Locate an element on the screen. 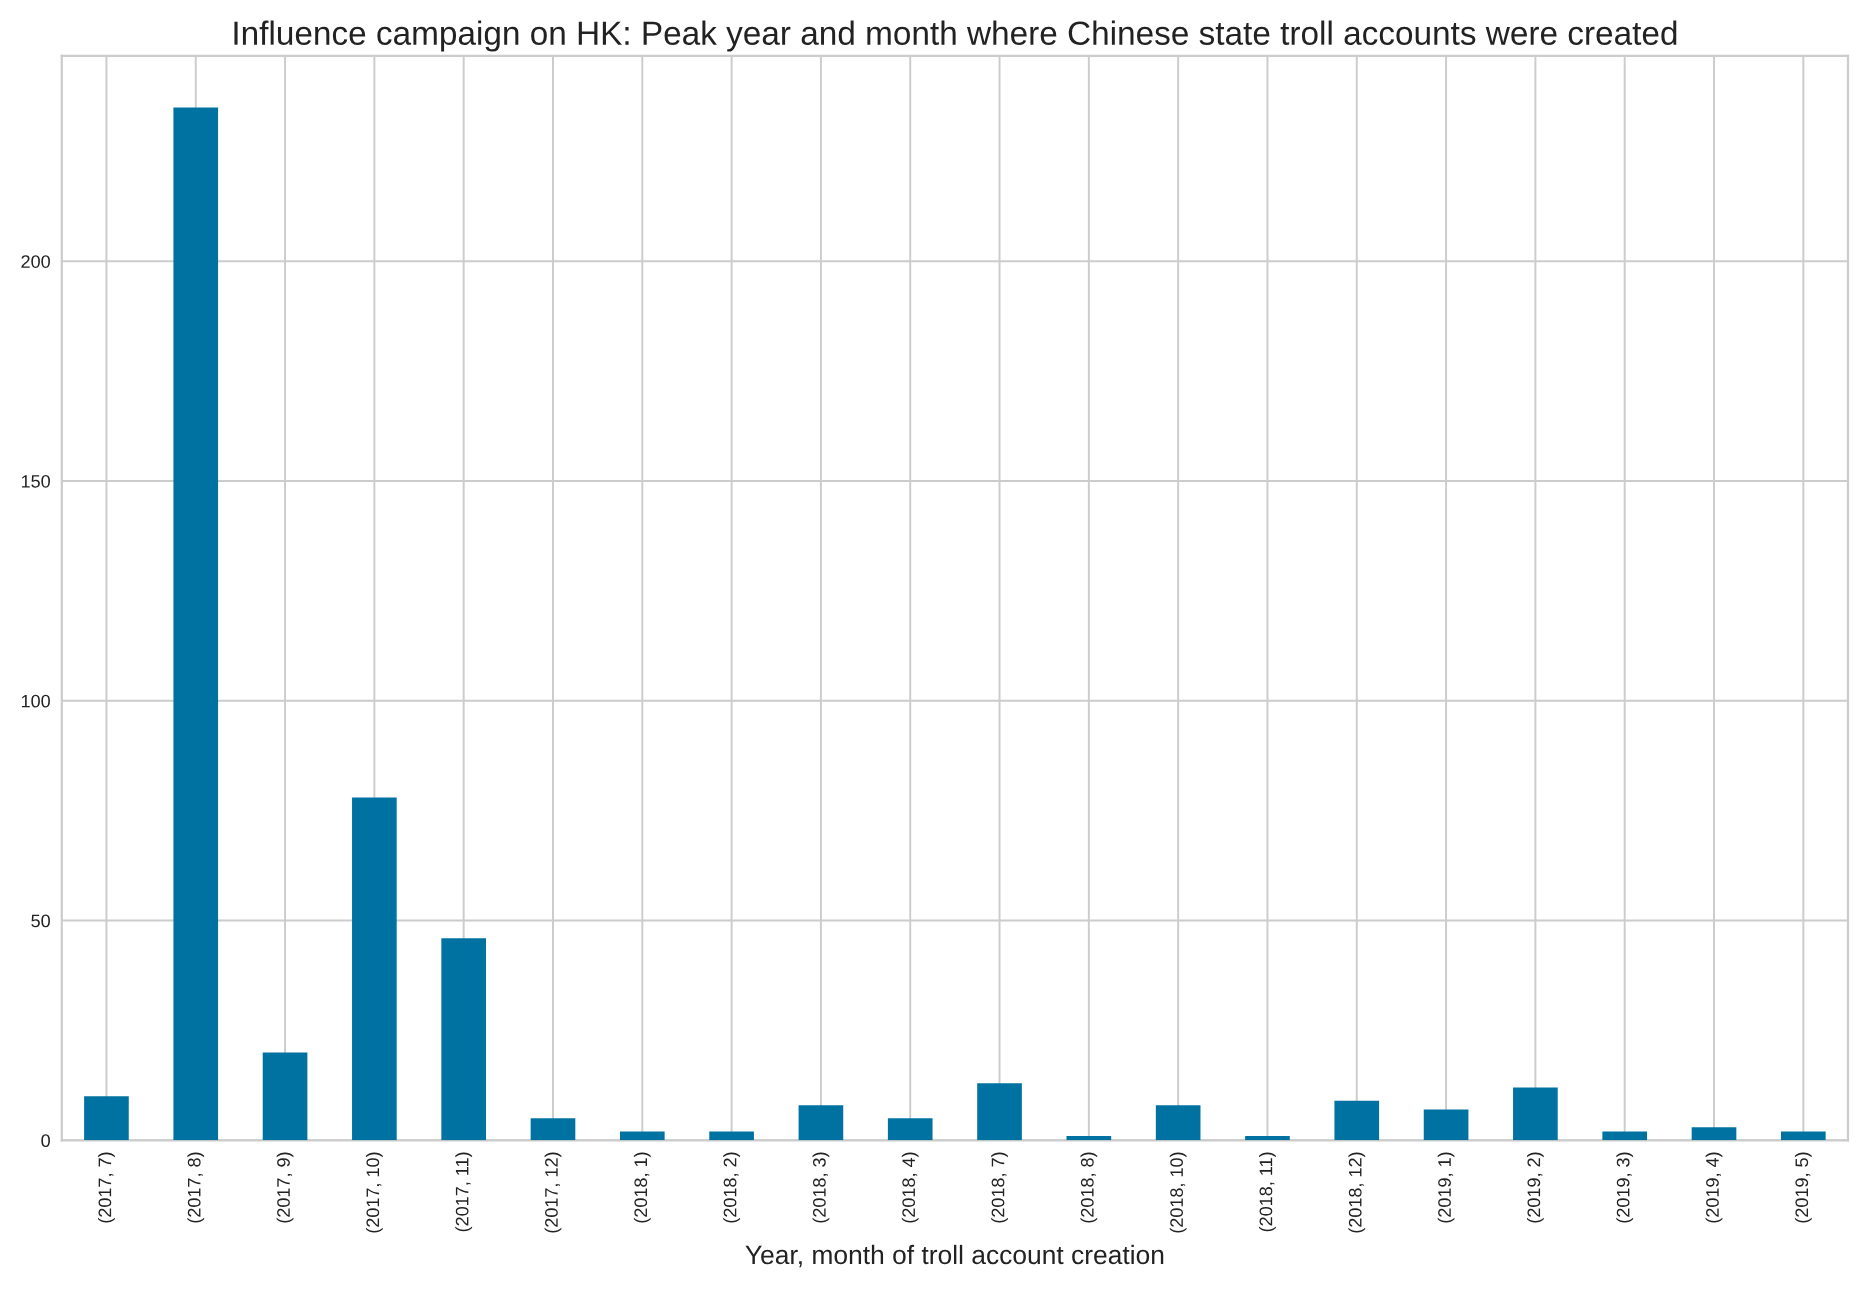 This screenshot has height=1297, width=1861. chart-title: Influence campaign on HK: Peak year and month where Chinese state troll accounts were created is located at coordinates (955, 36).